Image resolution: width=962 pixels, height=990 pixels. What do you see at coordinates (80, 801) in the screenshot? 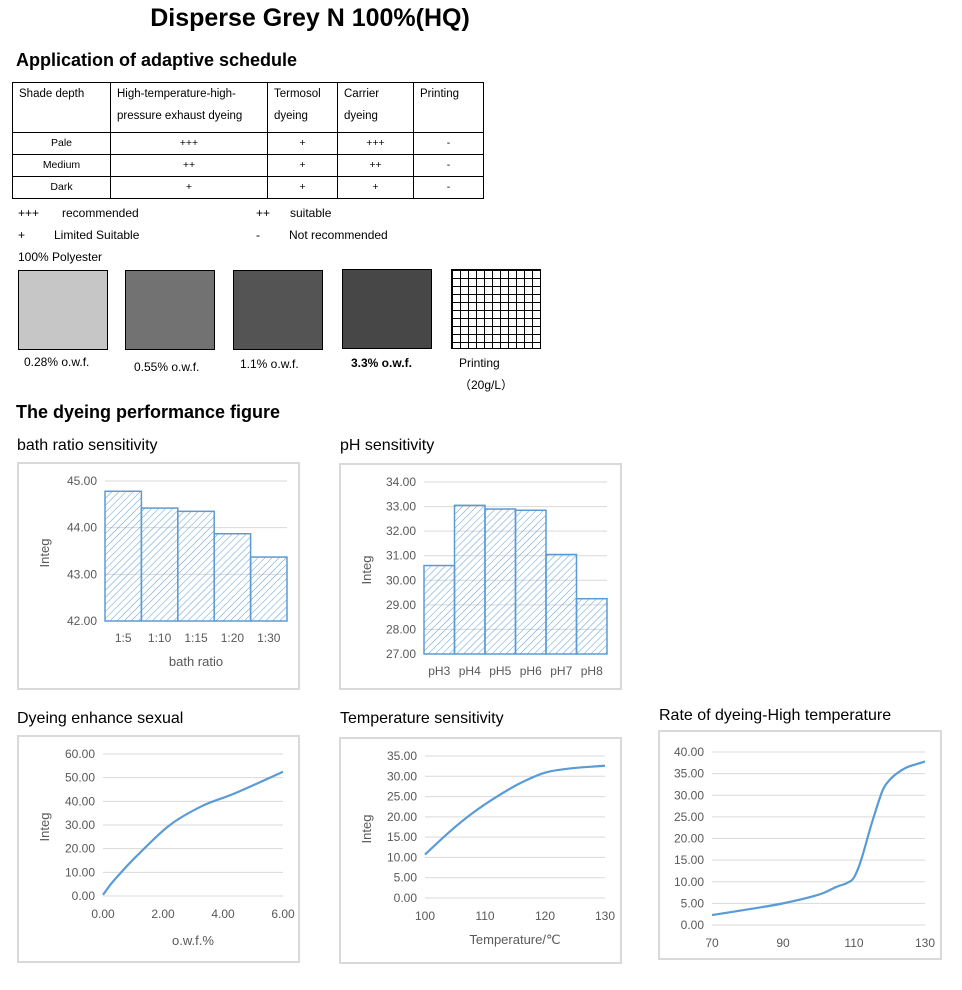
I see `y-tick-label: 40.00` at bounding box center [80, 801].